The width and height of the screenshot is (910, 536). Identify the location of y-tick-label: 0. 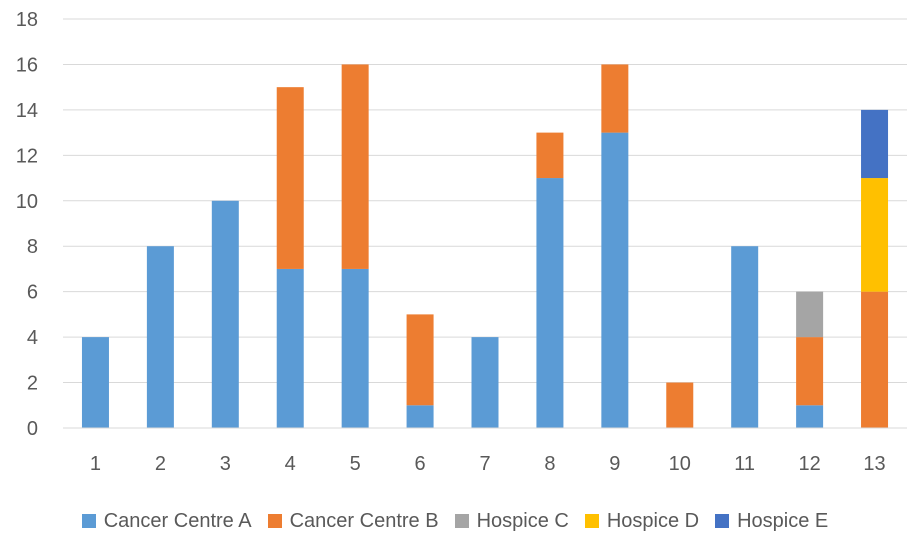
(32, 429).